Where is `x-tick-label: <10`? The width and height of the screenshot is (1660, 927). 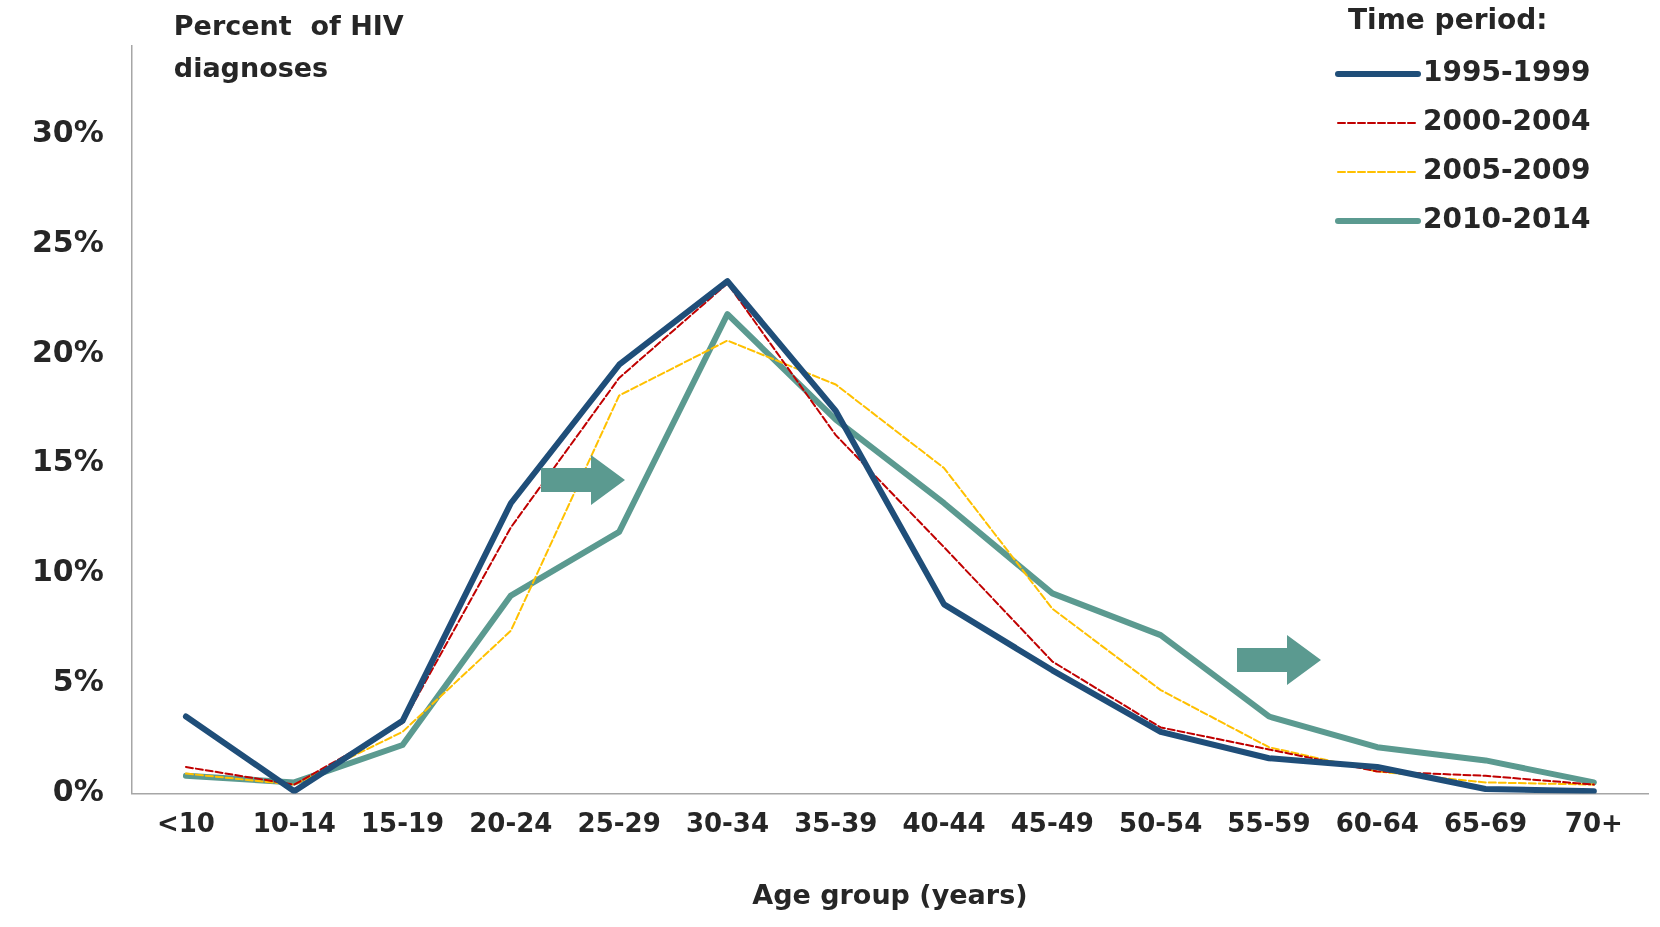
x-tick-label: <10 is located at coordinates (185, 822).